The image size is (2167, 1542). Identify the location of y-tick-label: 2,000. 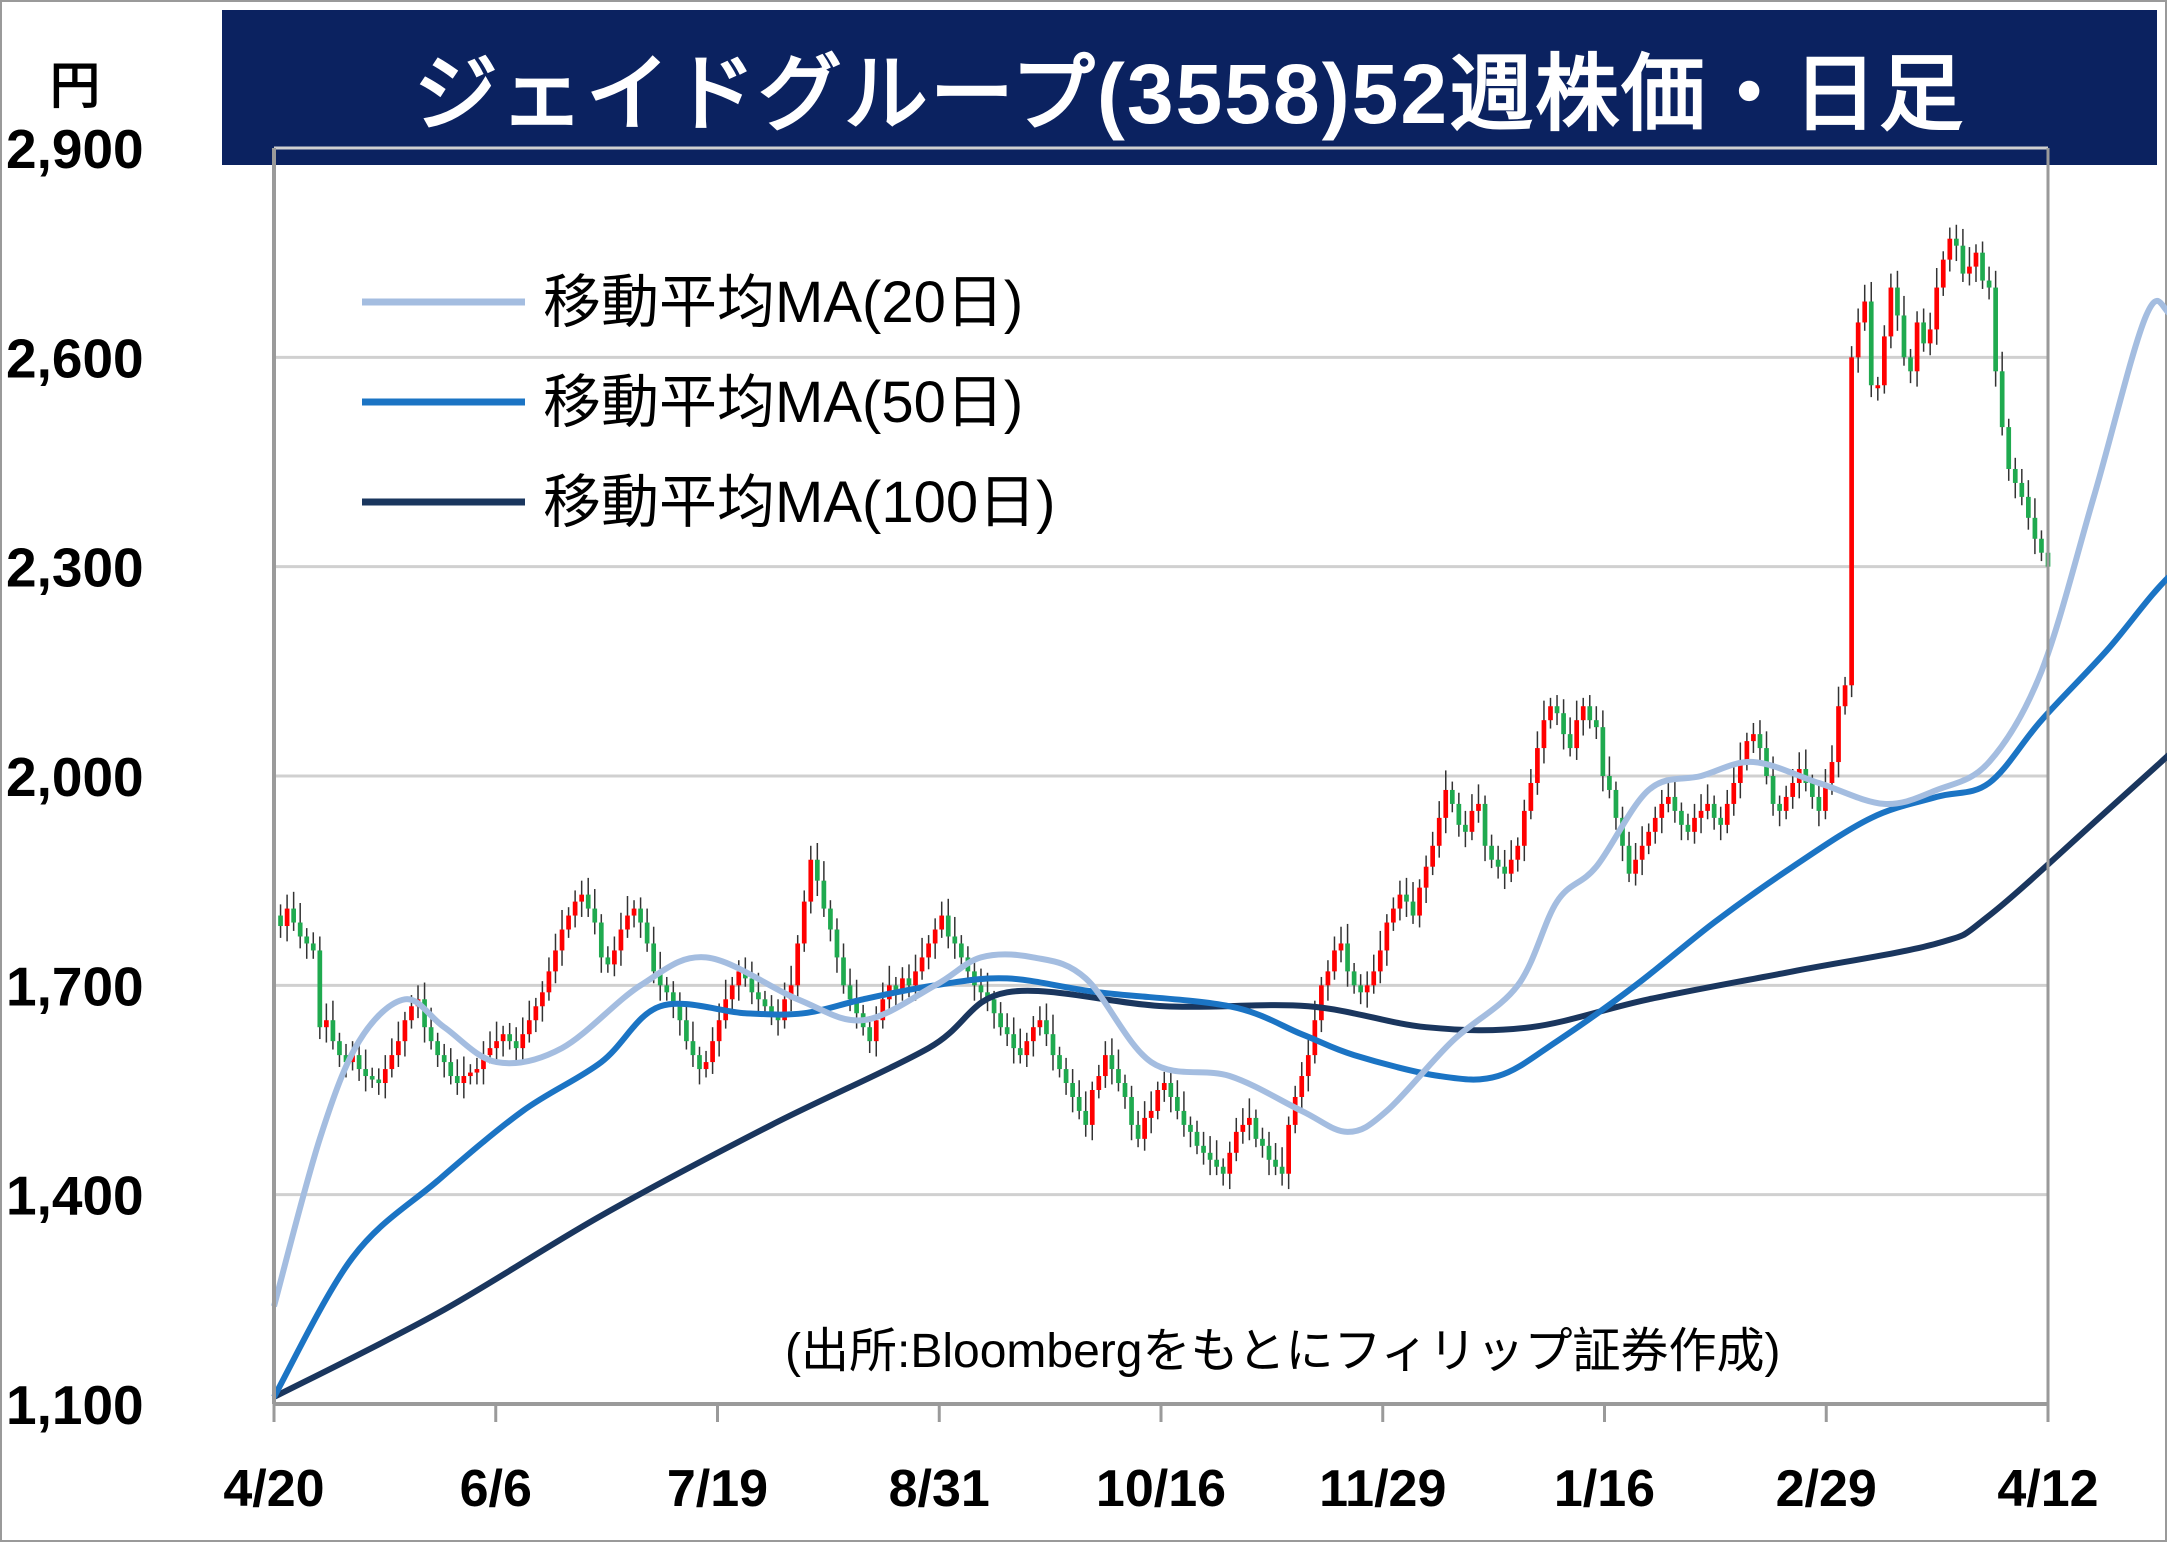
(75, 777).